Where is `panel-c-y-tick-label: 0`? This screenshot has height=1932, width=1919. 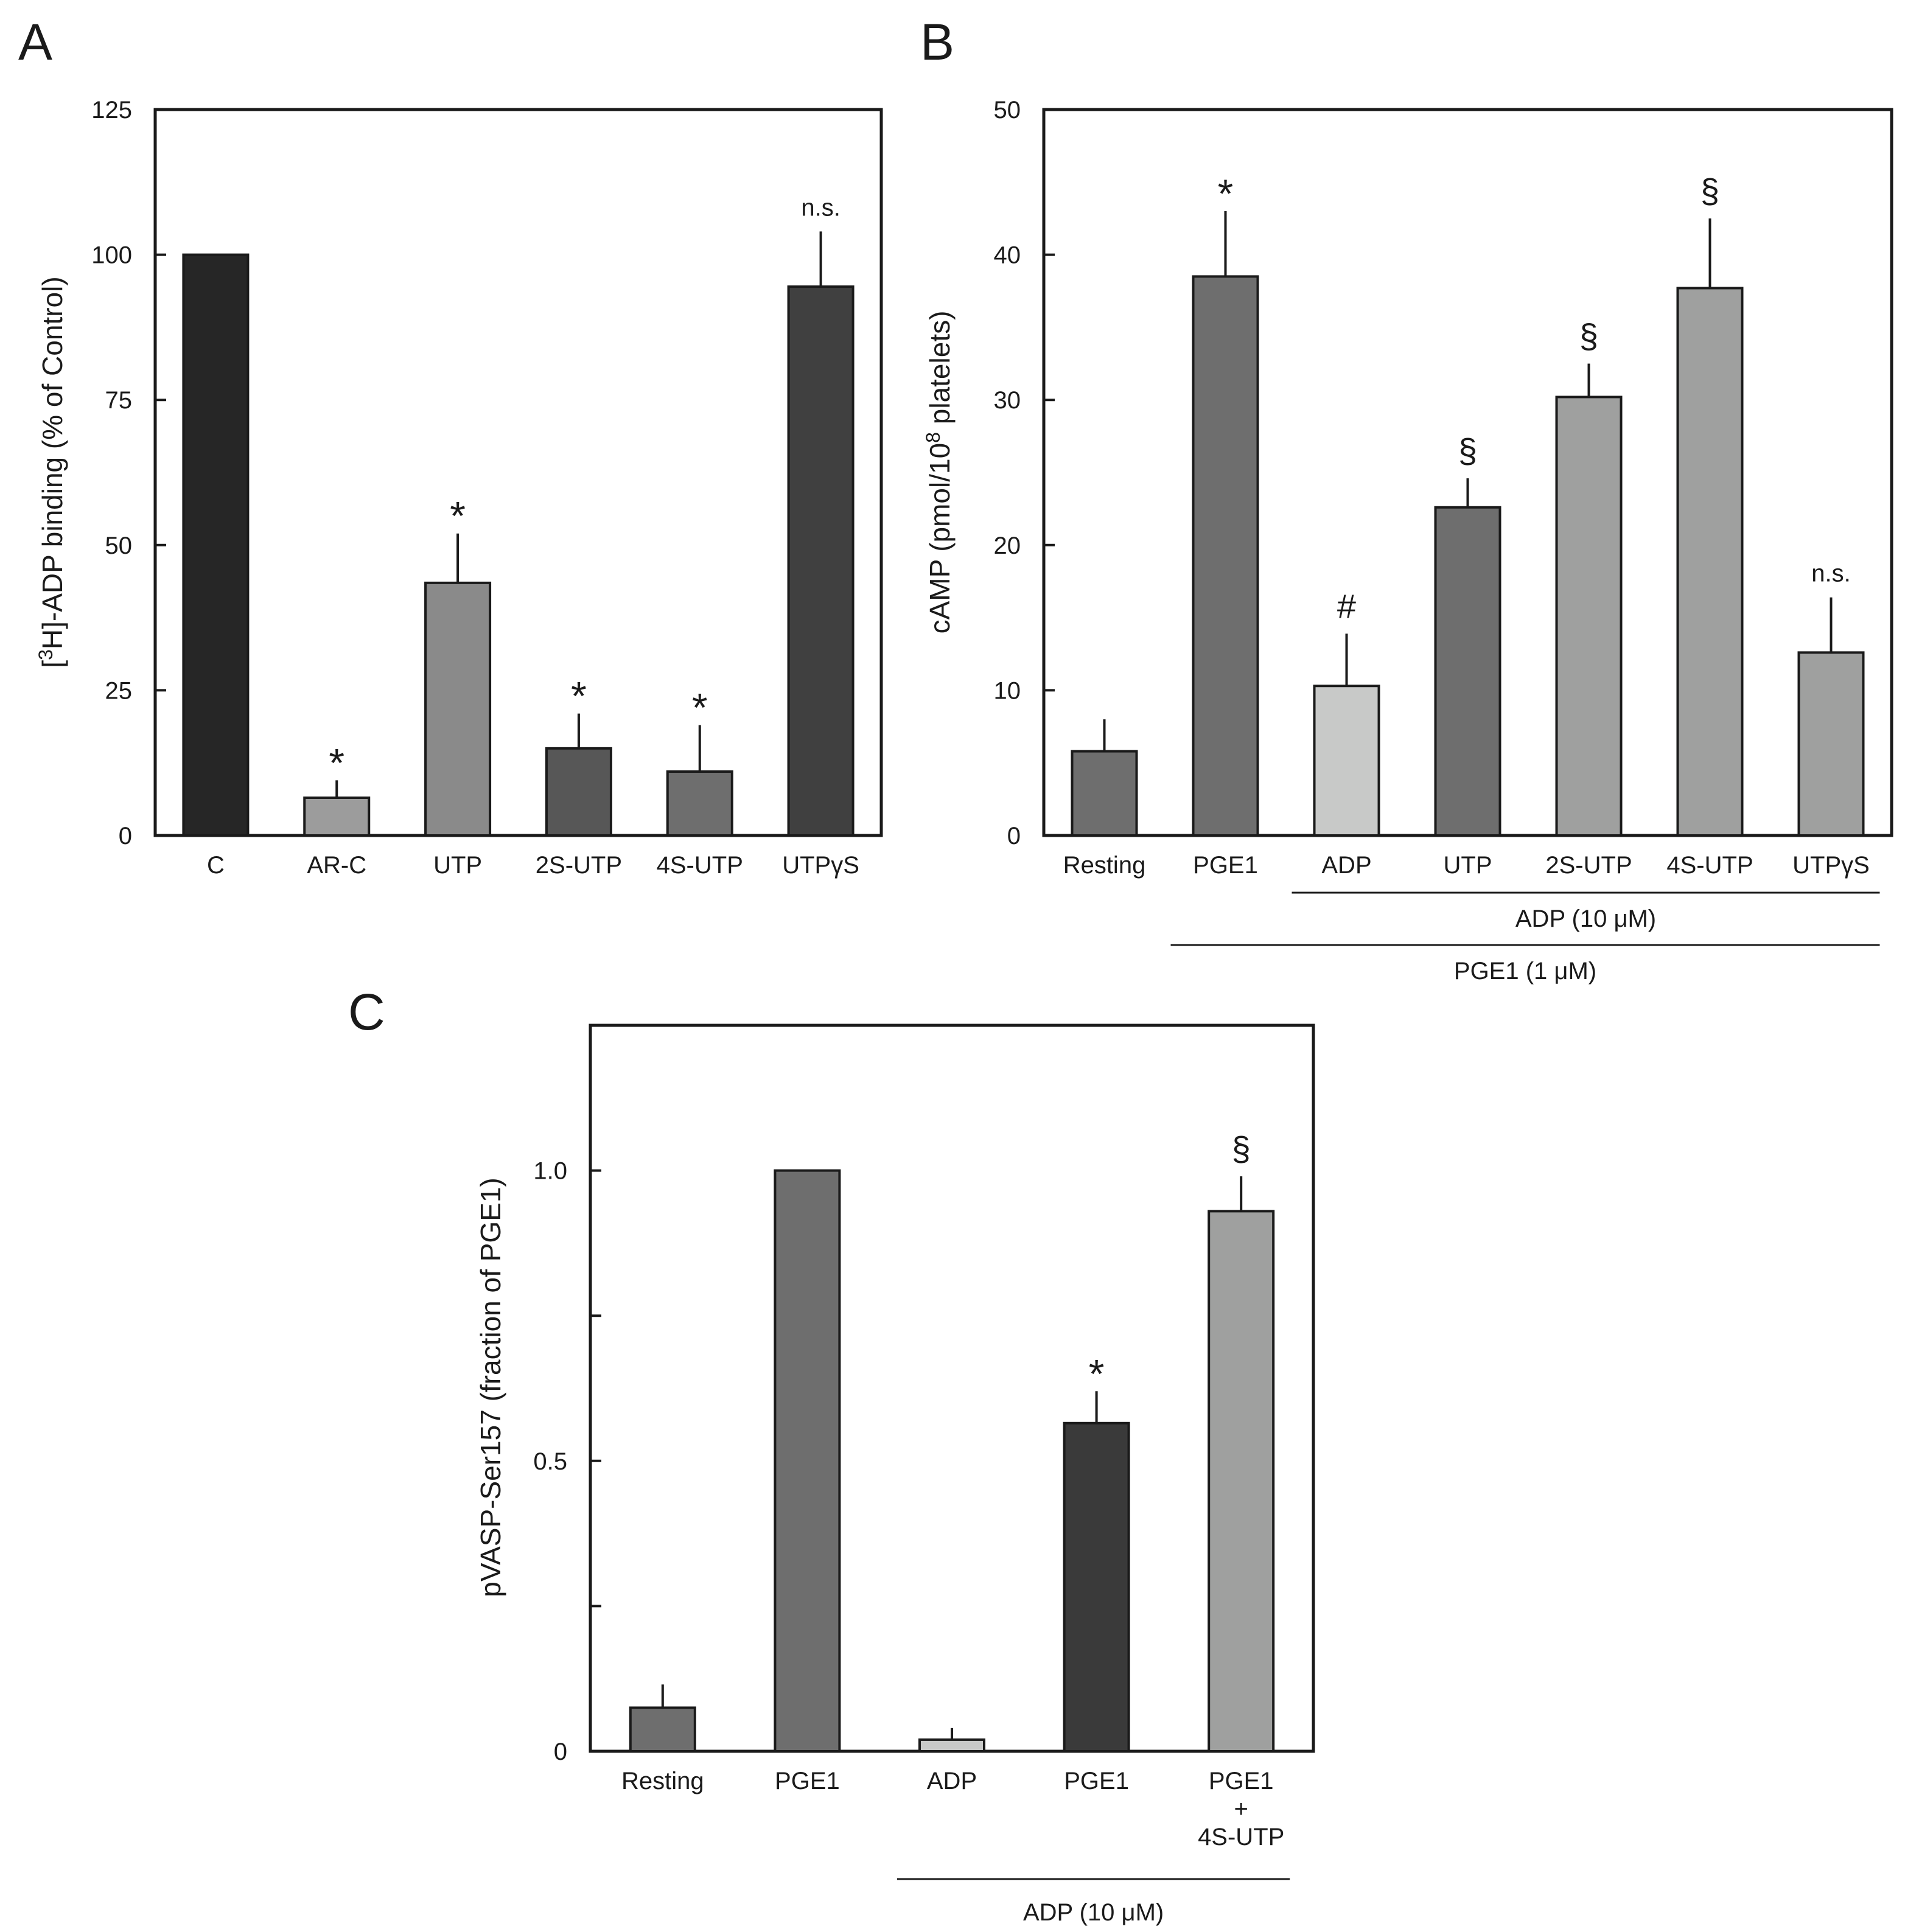 panel-c-y-tick-label: 0 is located at coordinates (560, 1751).